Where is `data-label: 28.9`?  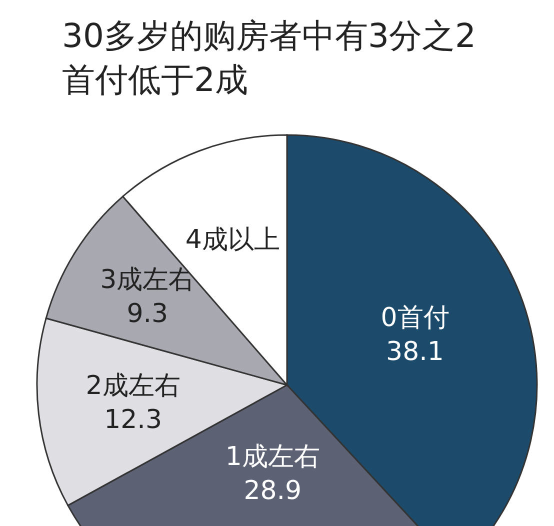
data-label: 28.9 is located at coordinates (273, 491).